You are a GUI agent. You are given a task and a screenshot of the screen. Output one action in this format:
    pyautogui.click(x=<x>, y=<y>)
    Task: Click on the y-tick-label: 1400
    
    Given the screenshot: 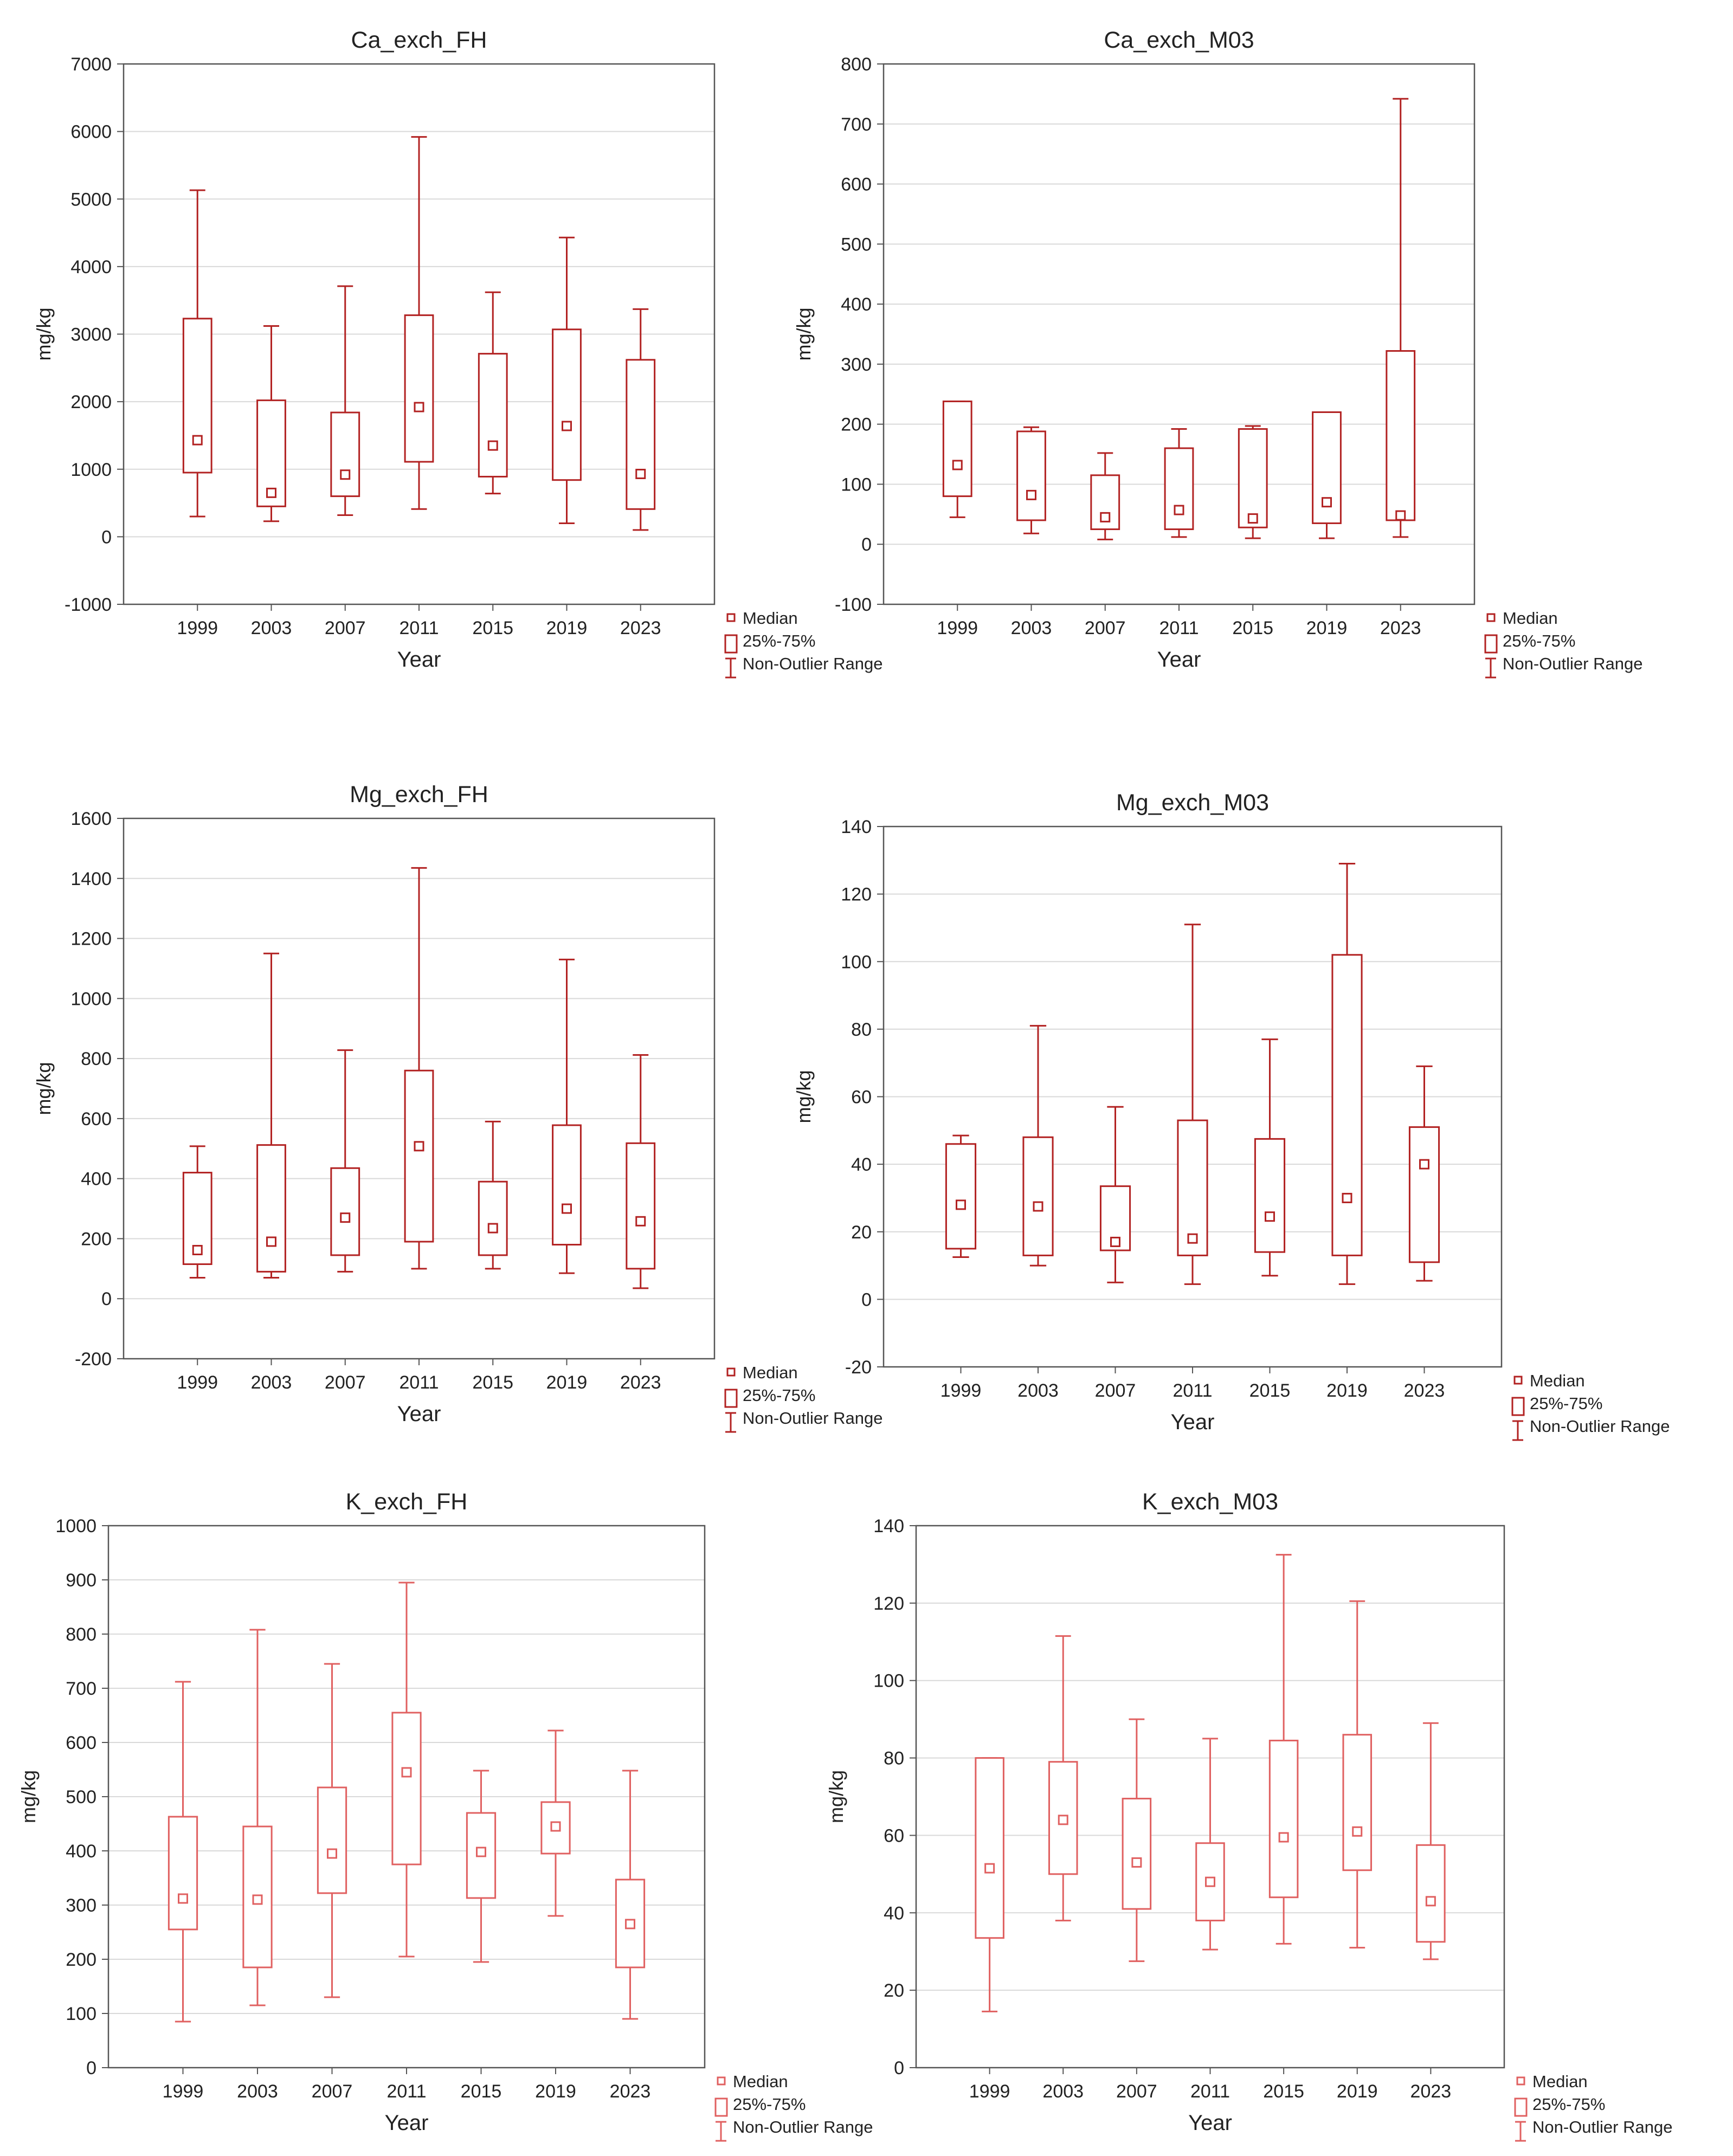 What is the action you would take?
    pyautogui.click(x=91, y=879)
    